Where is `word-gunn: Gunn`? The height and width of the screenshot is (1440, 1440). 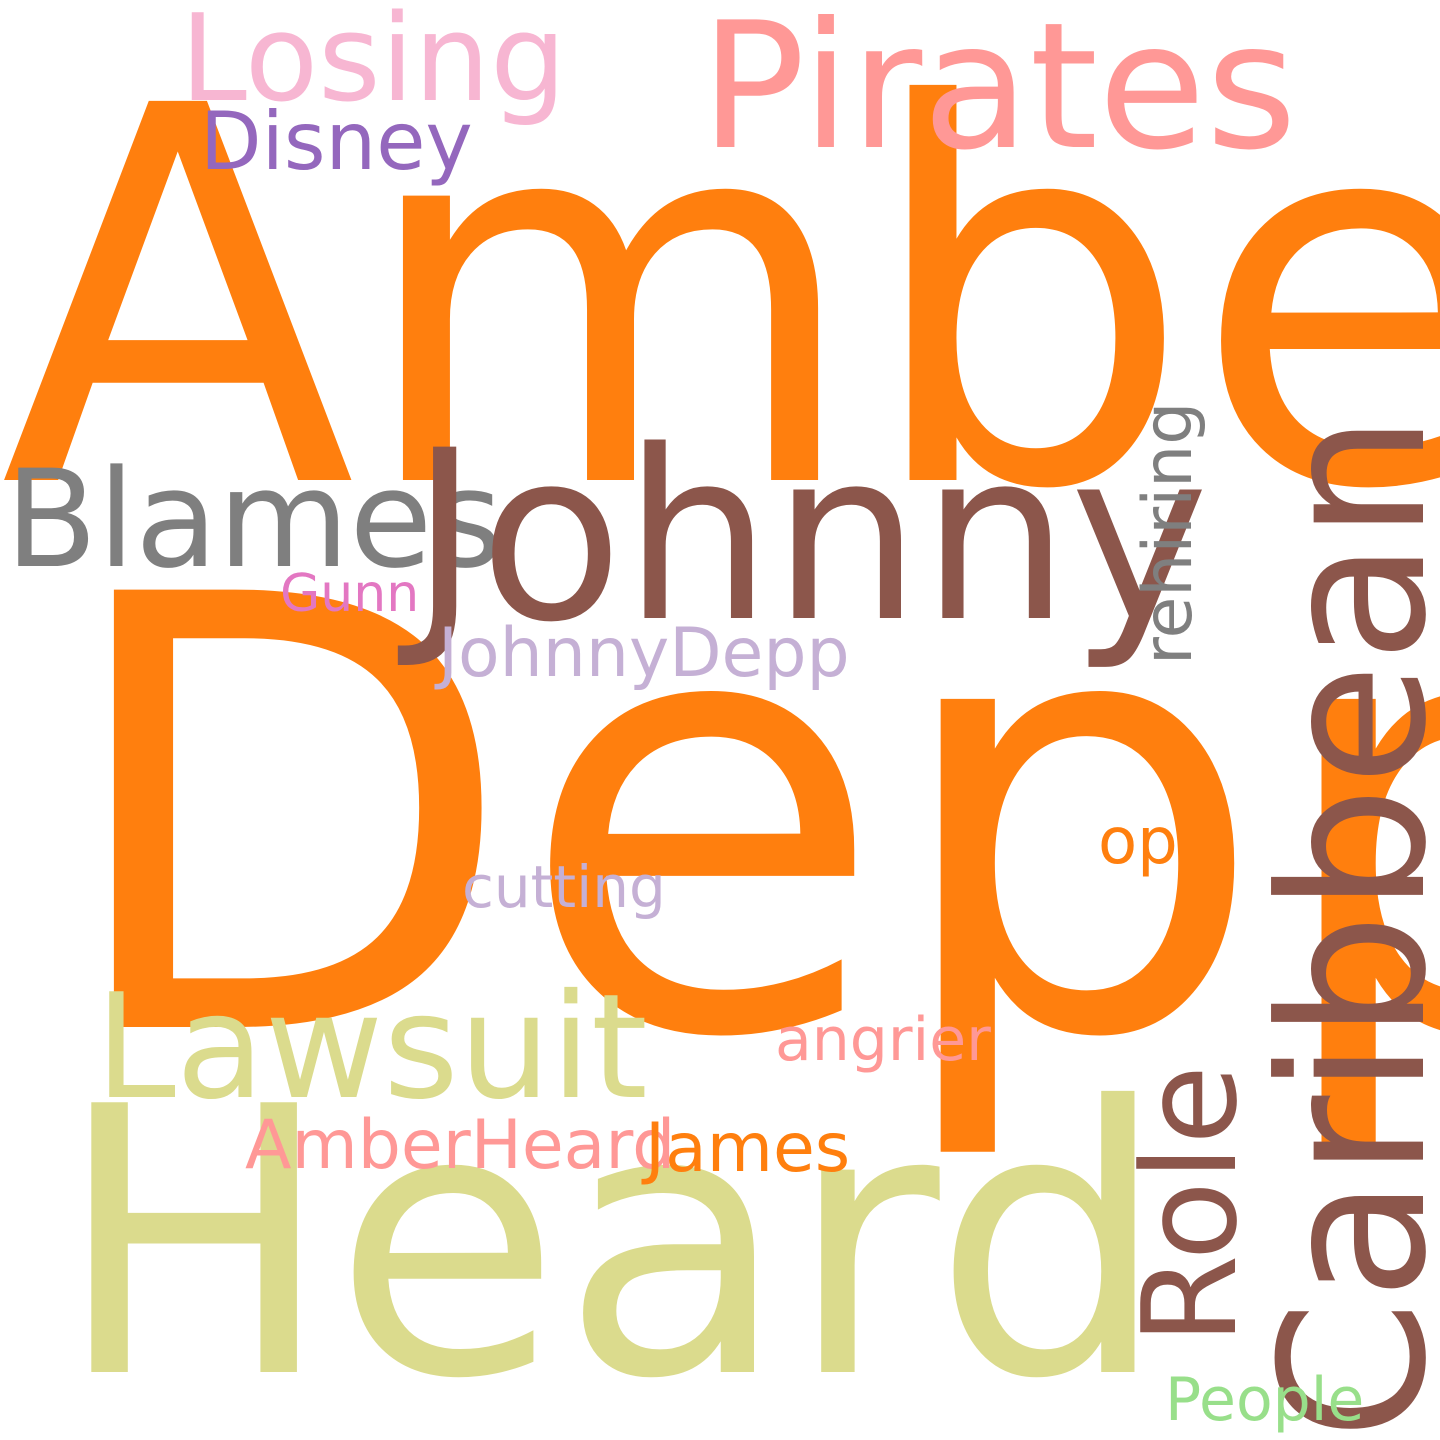 word-gunn: Gunn is located at coordinates (350, 594).